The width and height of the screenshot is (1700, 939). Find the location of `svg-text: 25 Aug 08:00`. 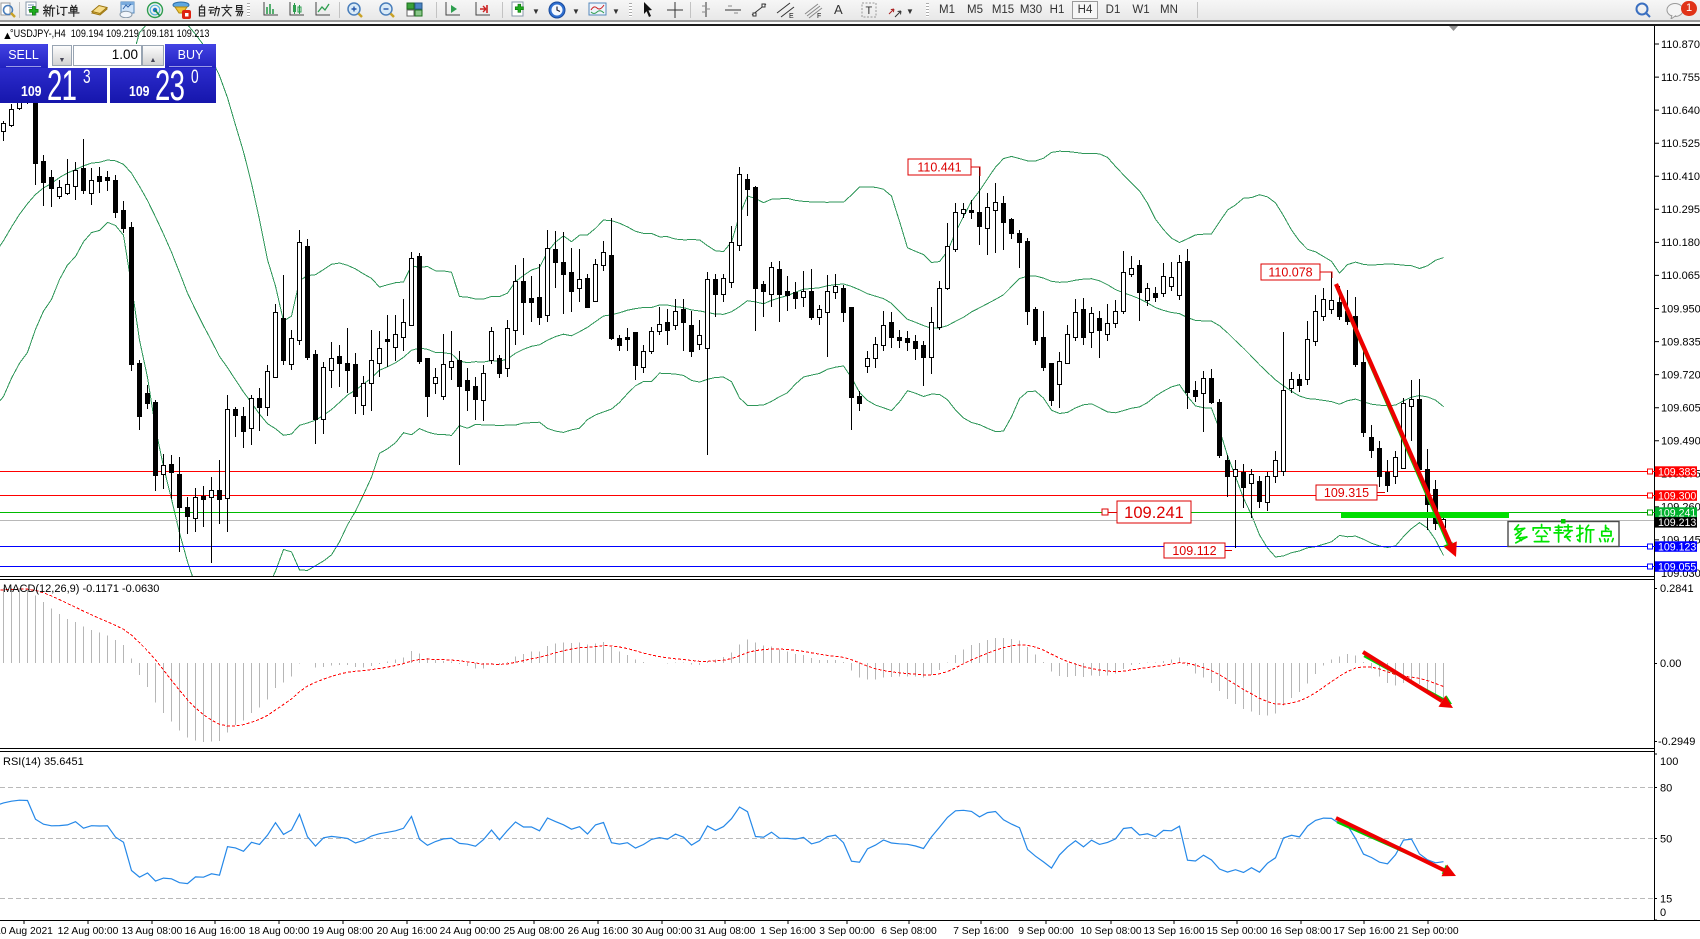

svg-text: 25 Aug 08:00 is located at coordinates (534, 931).